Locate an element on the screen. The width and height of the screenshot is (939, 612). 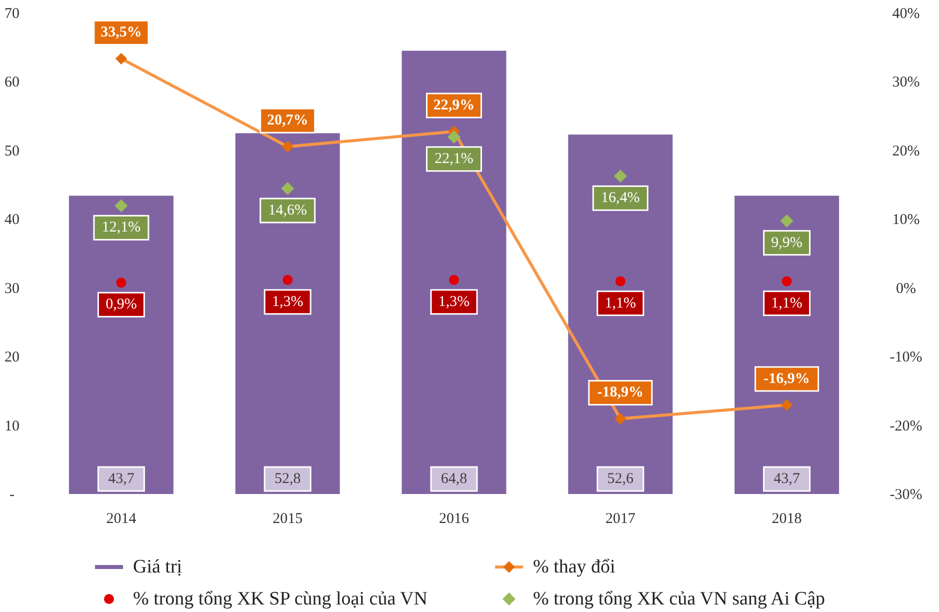
legend-label: Giá trị is located at coordinates (157, 567).